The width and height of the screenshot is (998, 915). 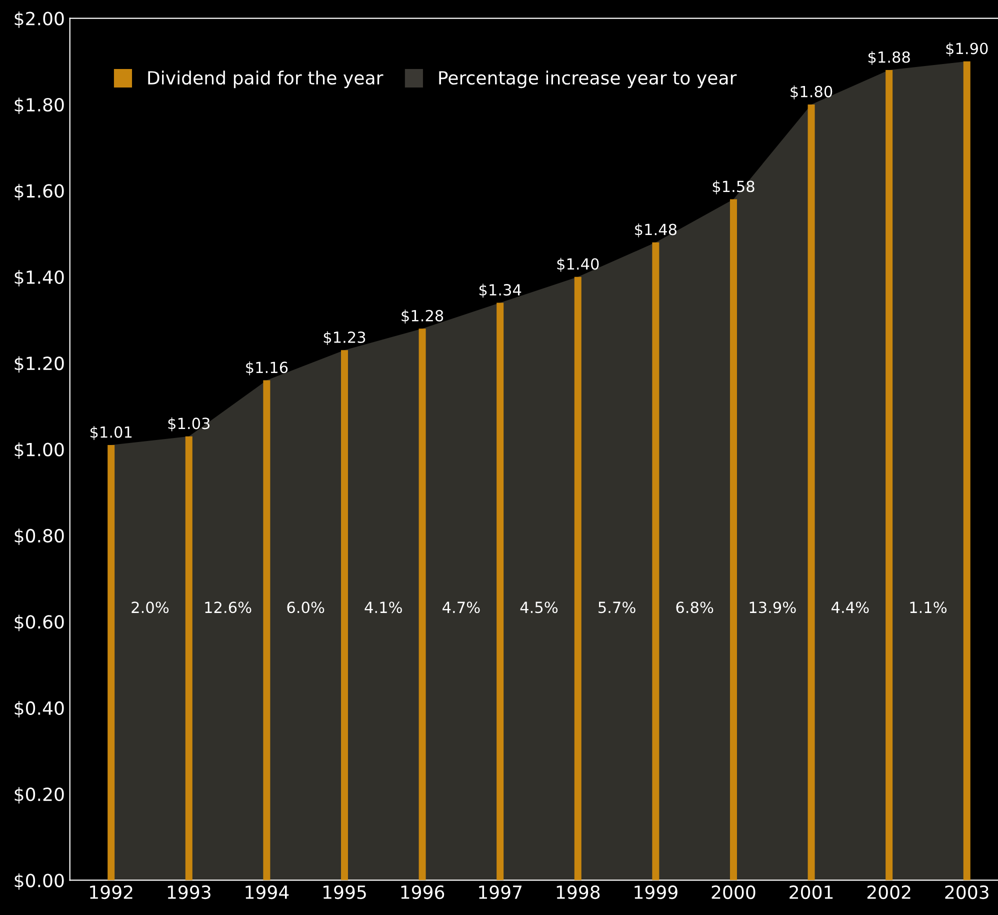 I want to click on y-tick-label: $1.40, so click(x=39, y=278).